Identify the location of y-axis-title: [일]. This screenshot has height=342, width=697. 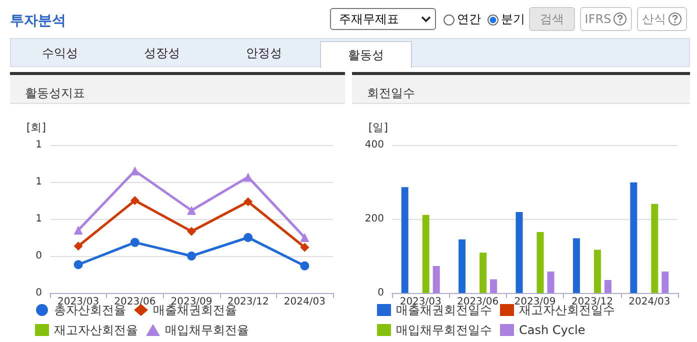
(378, 127).